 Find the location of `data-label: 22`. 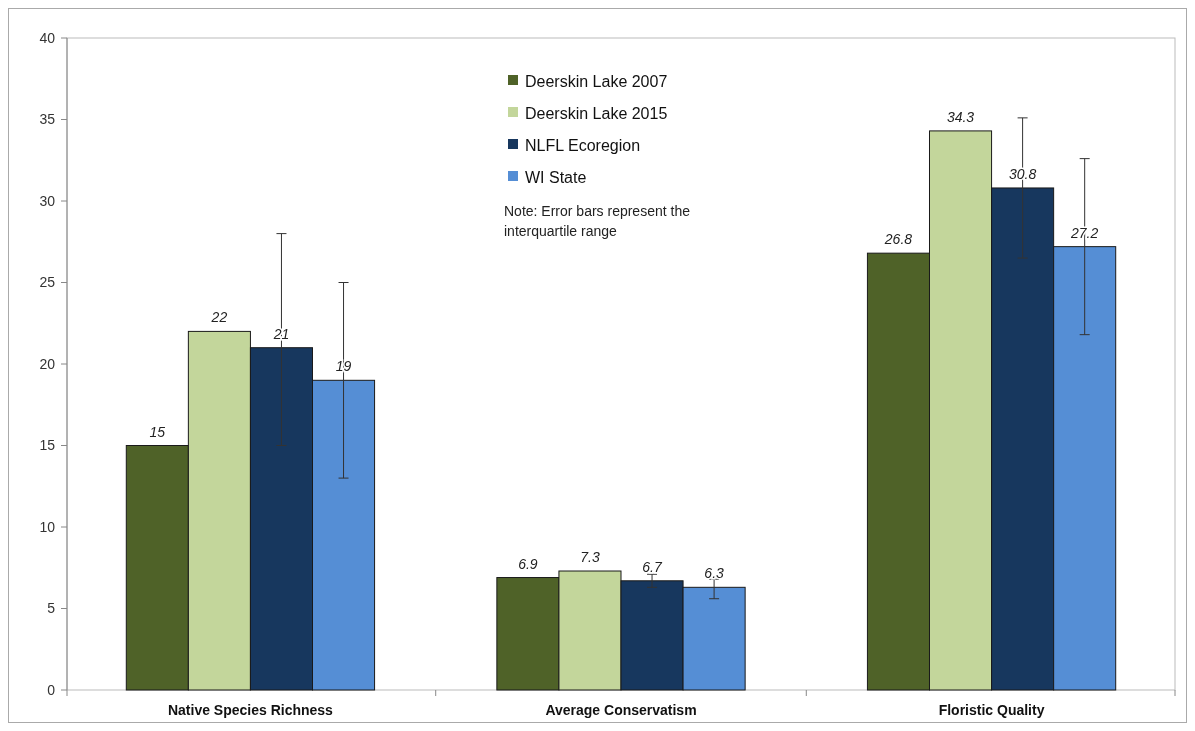

data-label: 22 is located at coordinates (219, 317).